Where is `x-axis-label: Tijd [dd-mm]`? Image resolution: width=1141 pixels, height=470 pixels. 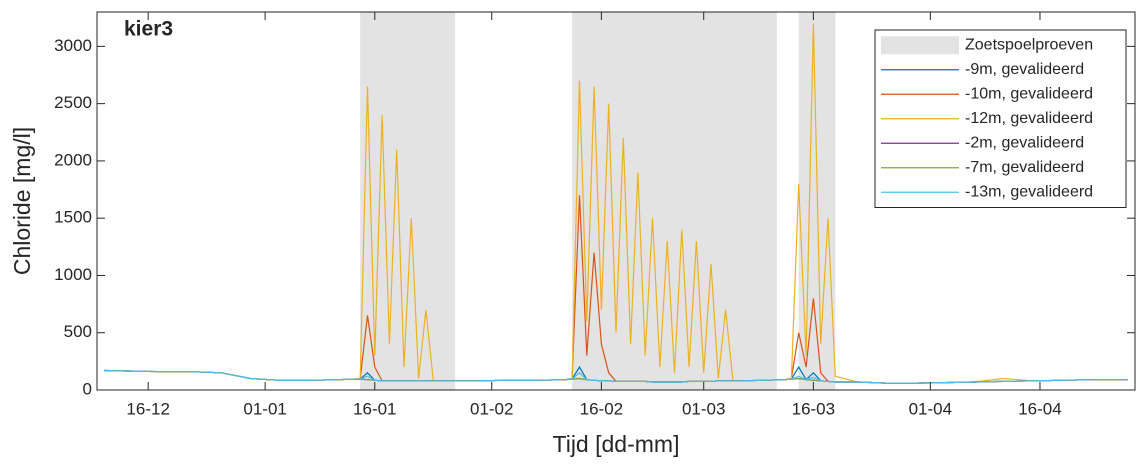 x-axis-label: Tijd [dd-mm] is located at coordinates (616, 444).